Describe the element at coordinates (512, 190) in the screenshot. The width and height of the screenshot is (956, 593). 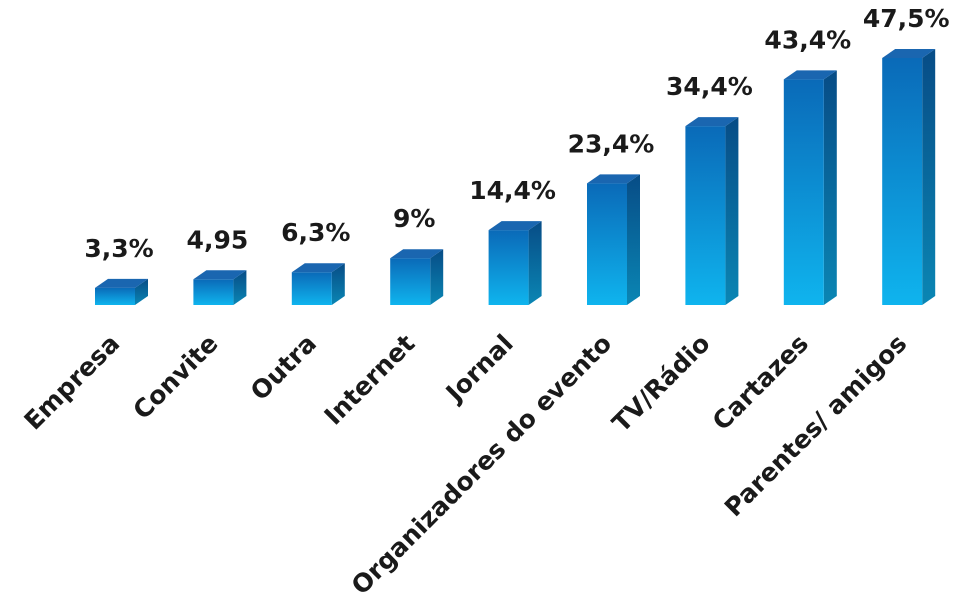
I see `data-label: 14,4%` at that location.